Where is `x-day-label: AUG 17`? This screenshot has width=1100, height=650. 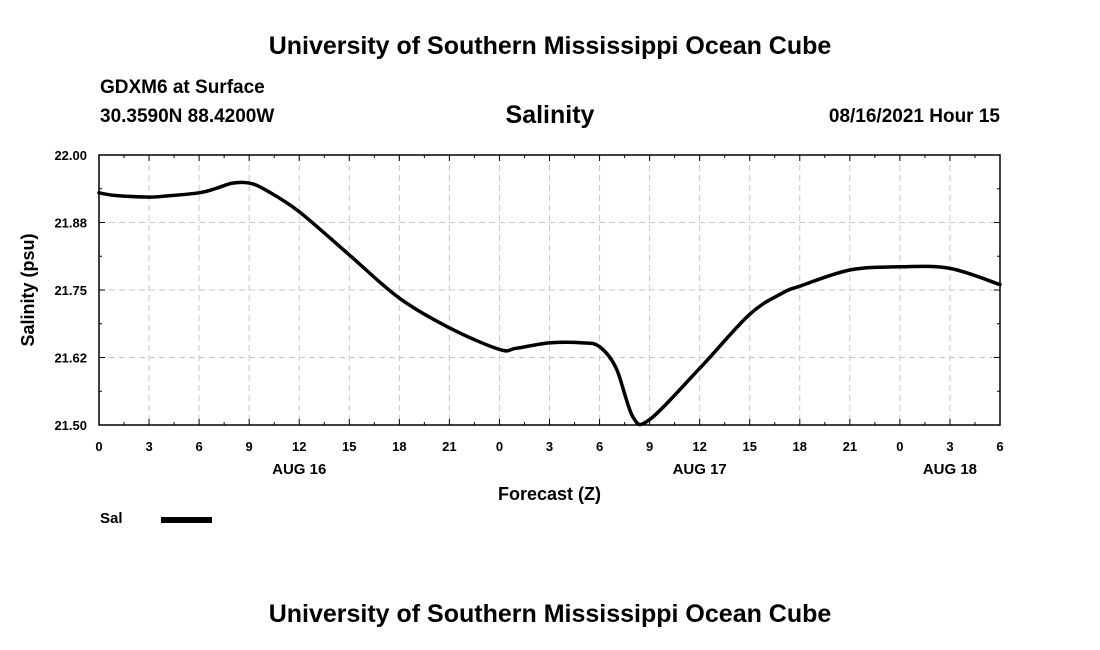 x-day-label: AUG 17 is located at coordinates (700, 469).